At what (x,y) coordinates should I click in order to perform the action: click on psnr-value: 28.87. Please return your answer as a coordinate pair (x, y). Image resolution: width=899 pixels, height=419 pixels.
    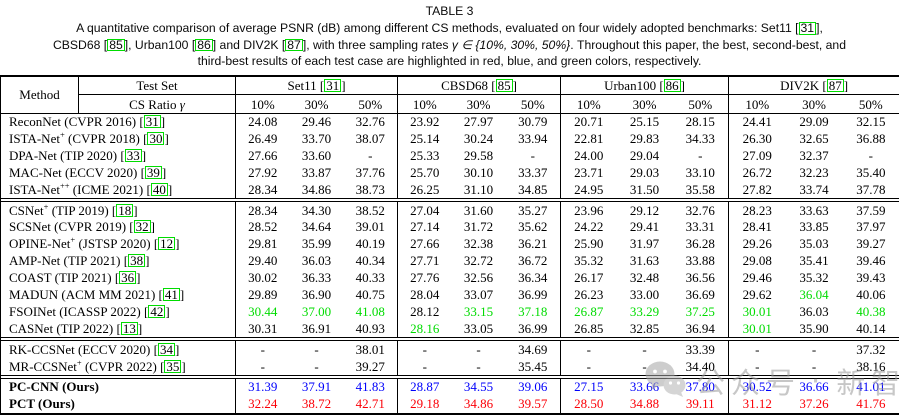
    Looking at the image, I should click on (425, 387).